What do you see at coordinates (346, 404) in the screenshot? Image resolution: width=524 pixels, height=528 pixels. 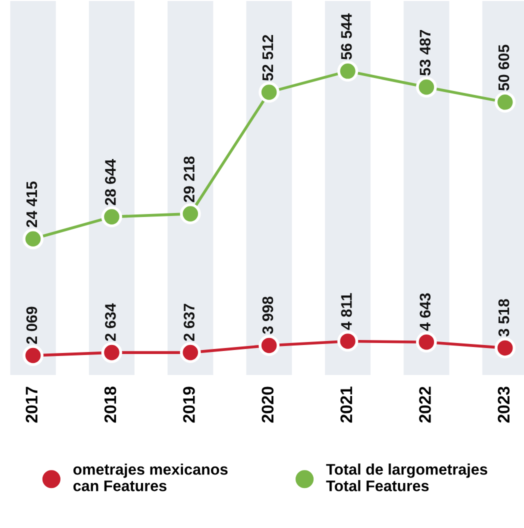 I see `x-tick-label: 2021` at bounding box center [346, 404].